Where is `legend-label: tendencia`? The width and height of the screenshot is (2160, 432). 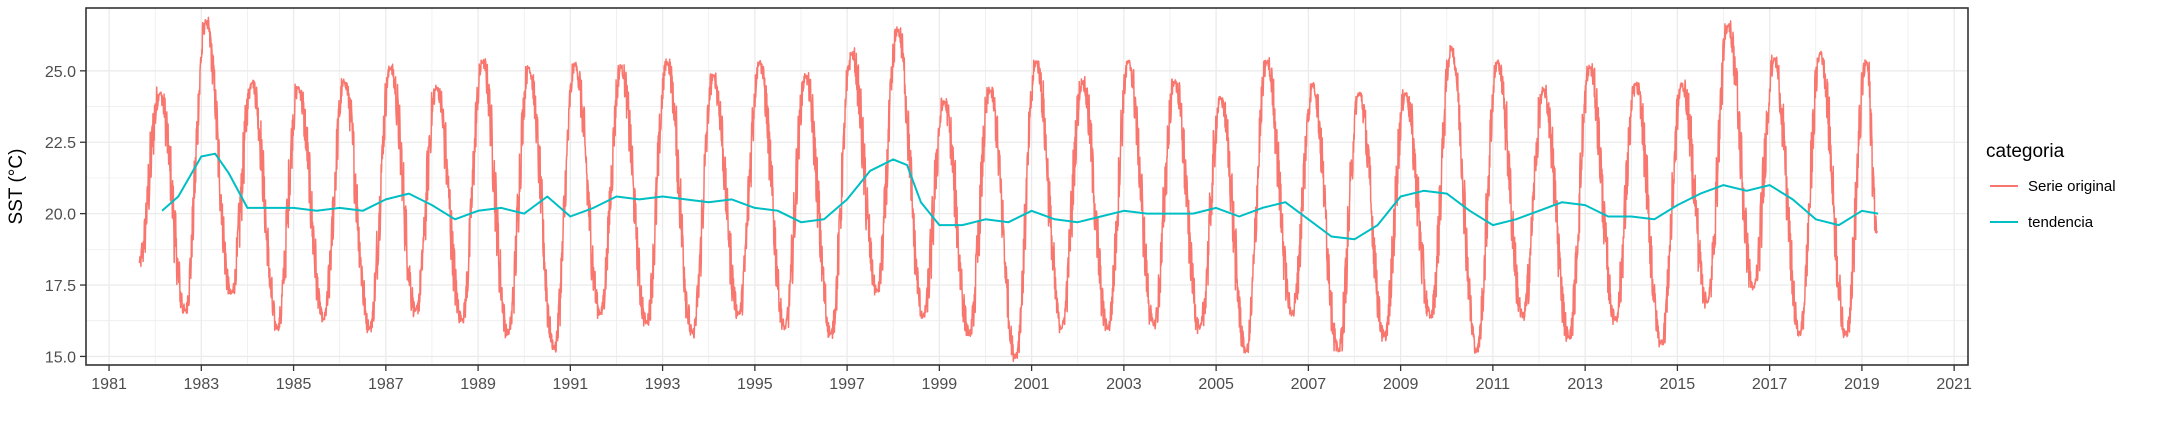
legend-label: tendencia is located at coordinates (2061, 222).